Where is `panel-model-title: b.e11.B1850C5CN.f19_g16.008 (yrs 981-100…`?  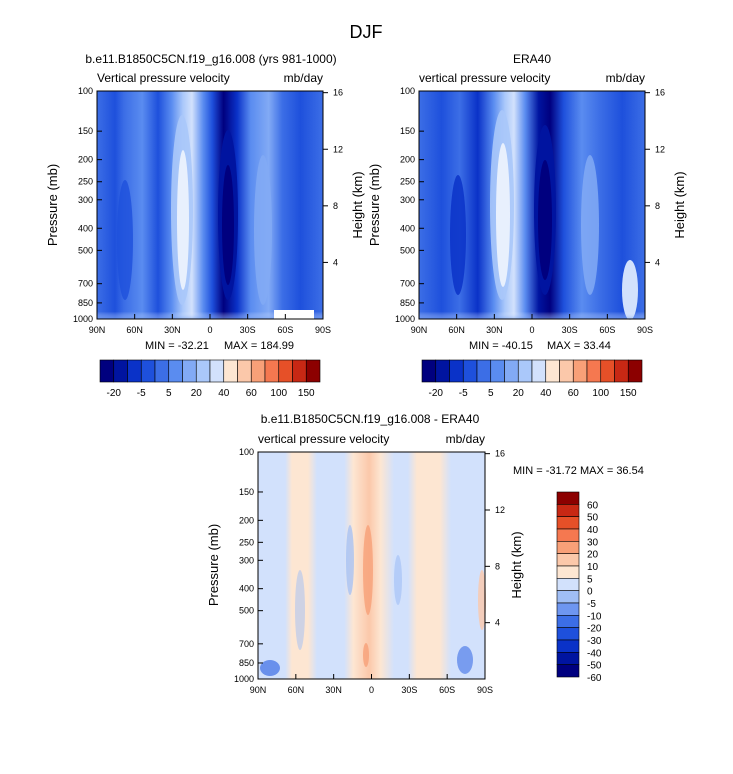 panel-model-title: b.e11.B1850C5CN.f19_g16.008 (yrs 981-100… is located at coordinates (210, 59).